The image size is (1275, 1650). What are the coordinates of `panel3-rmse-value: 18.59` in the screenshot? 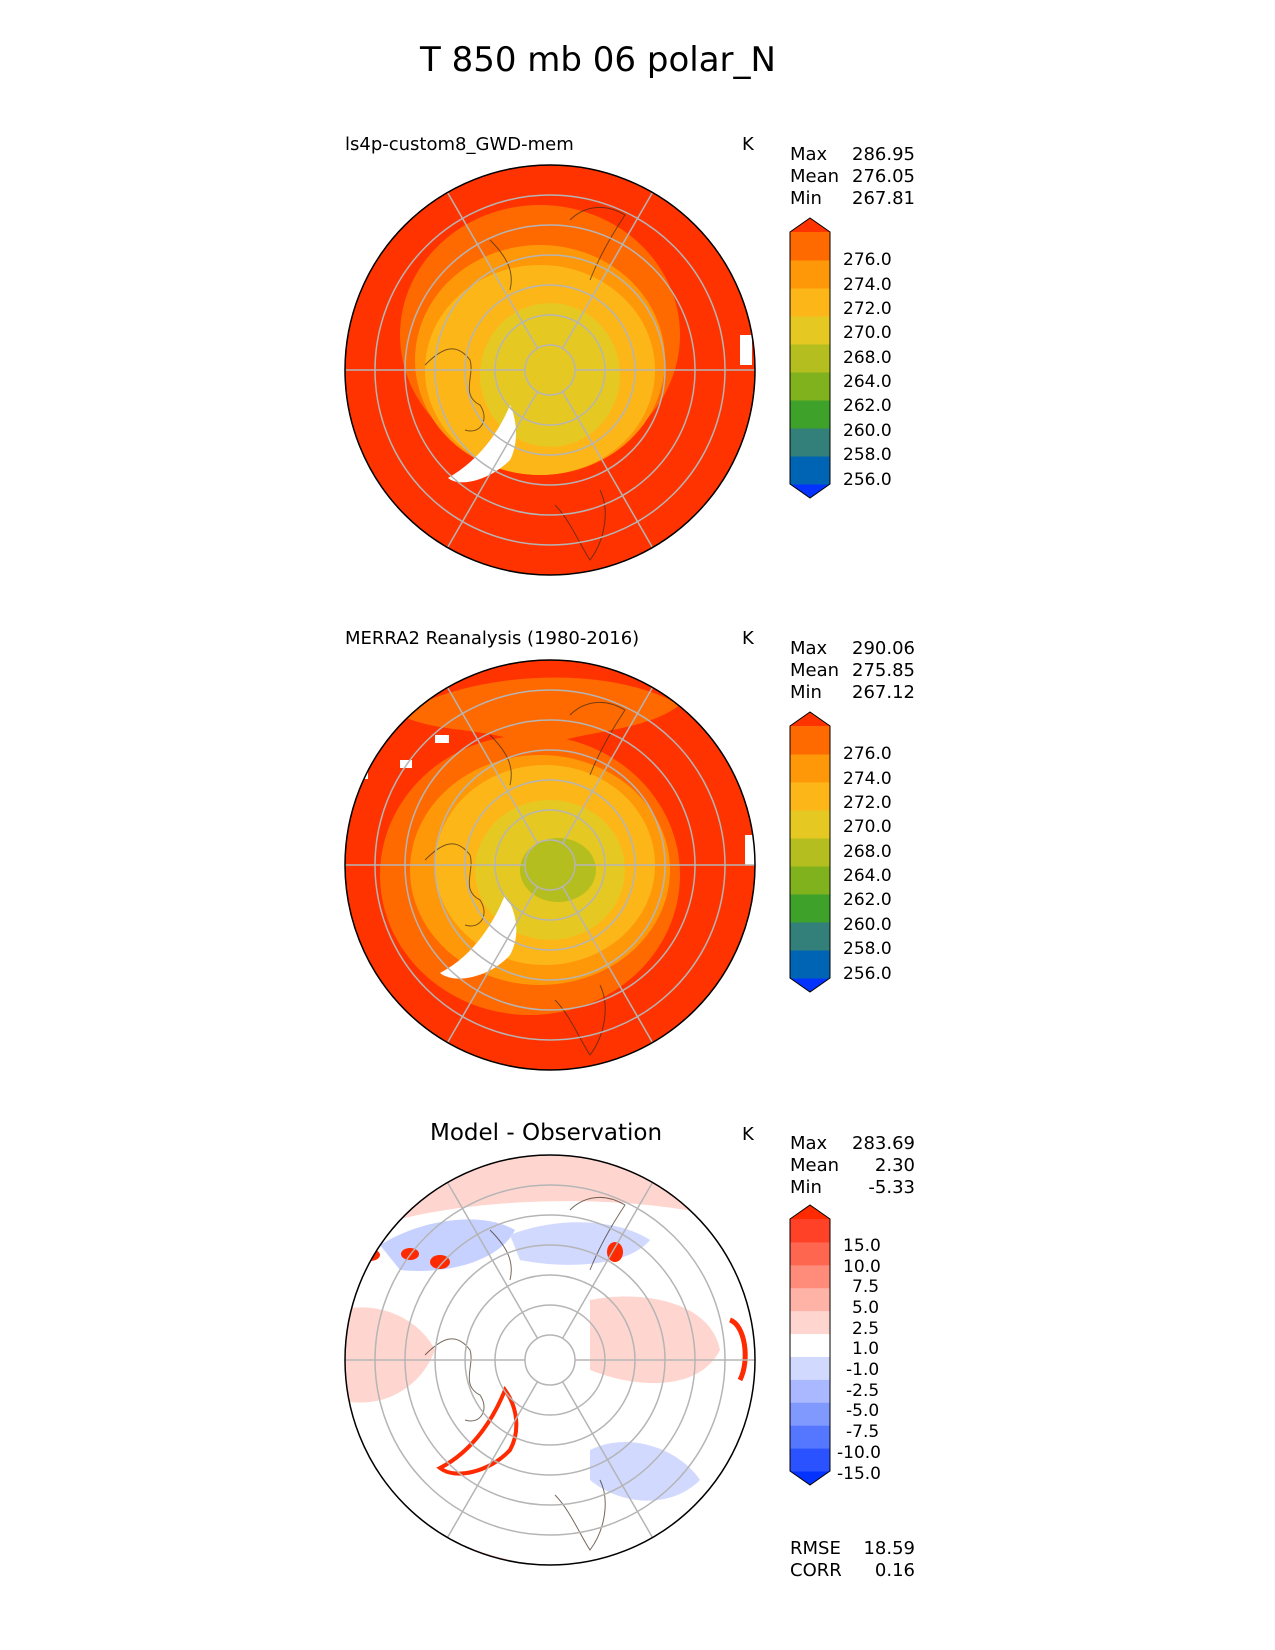 It's located at (889, 1548).